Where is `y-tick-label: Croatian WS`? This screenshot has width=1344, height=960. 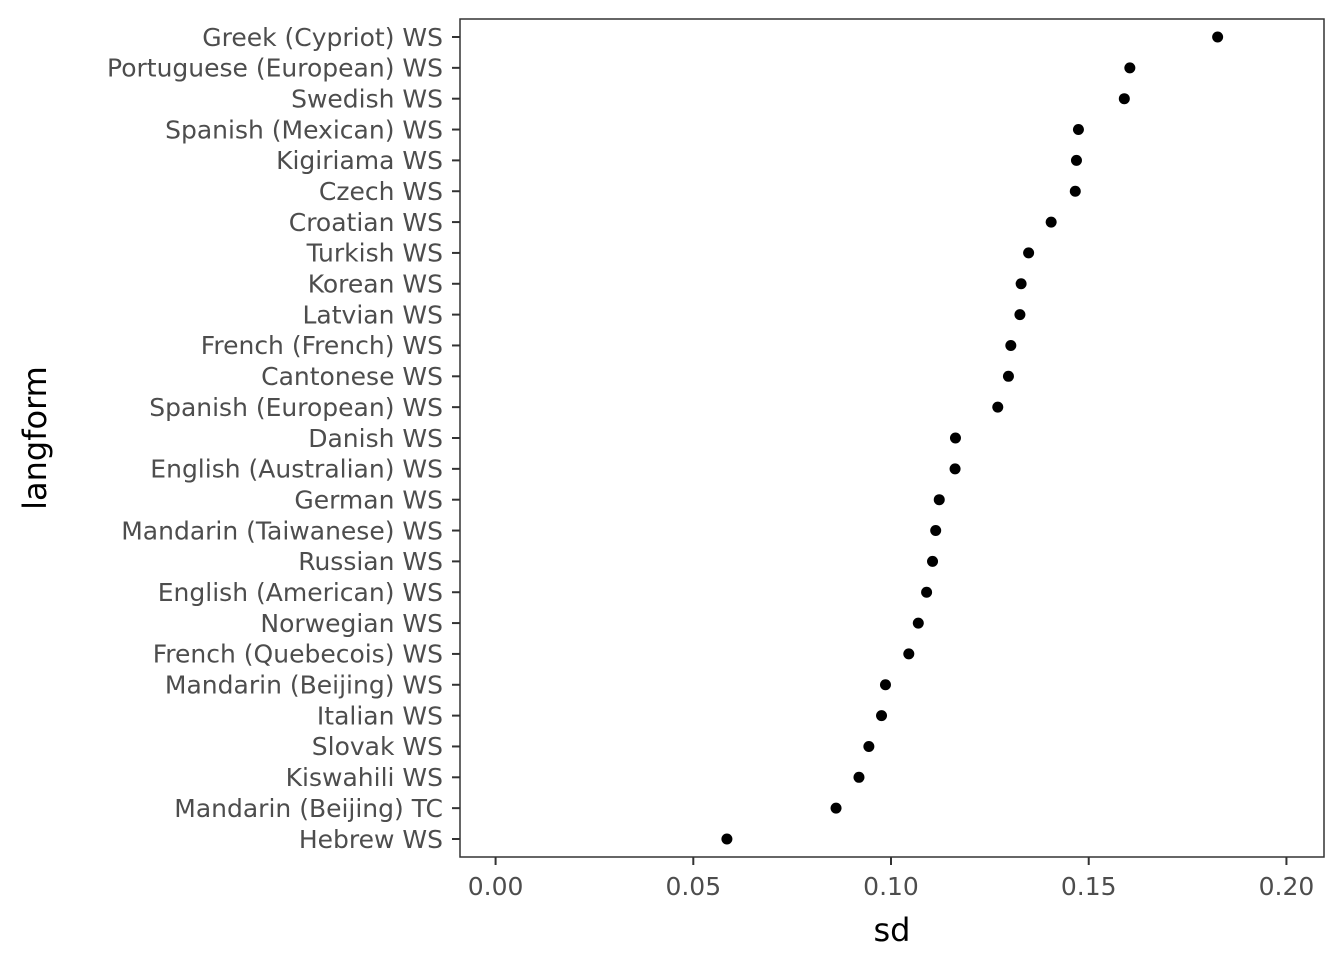 y-tick-label: Croatian WS is located at coordinates (366, 222).